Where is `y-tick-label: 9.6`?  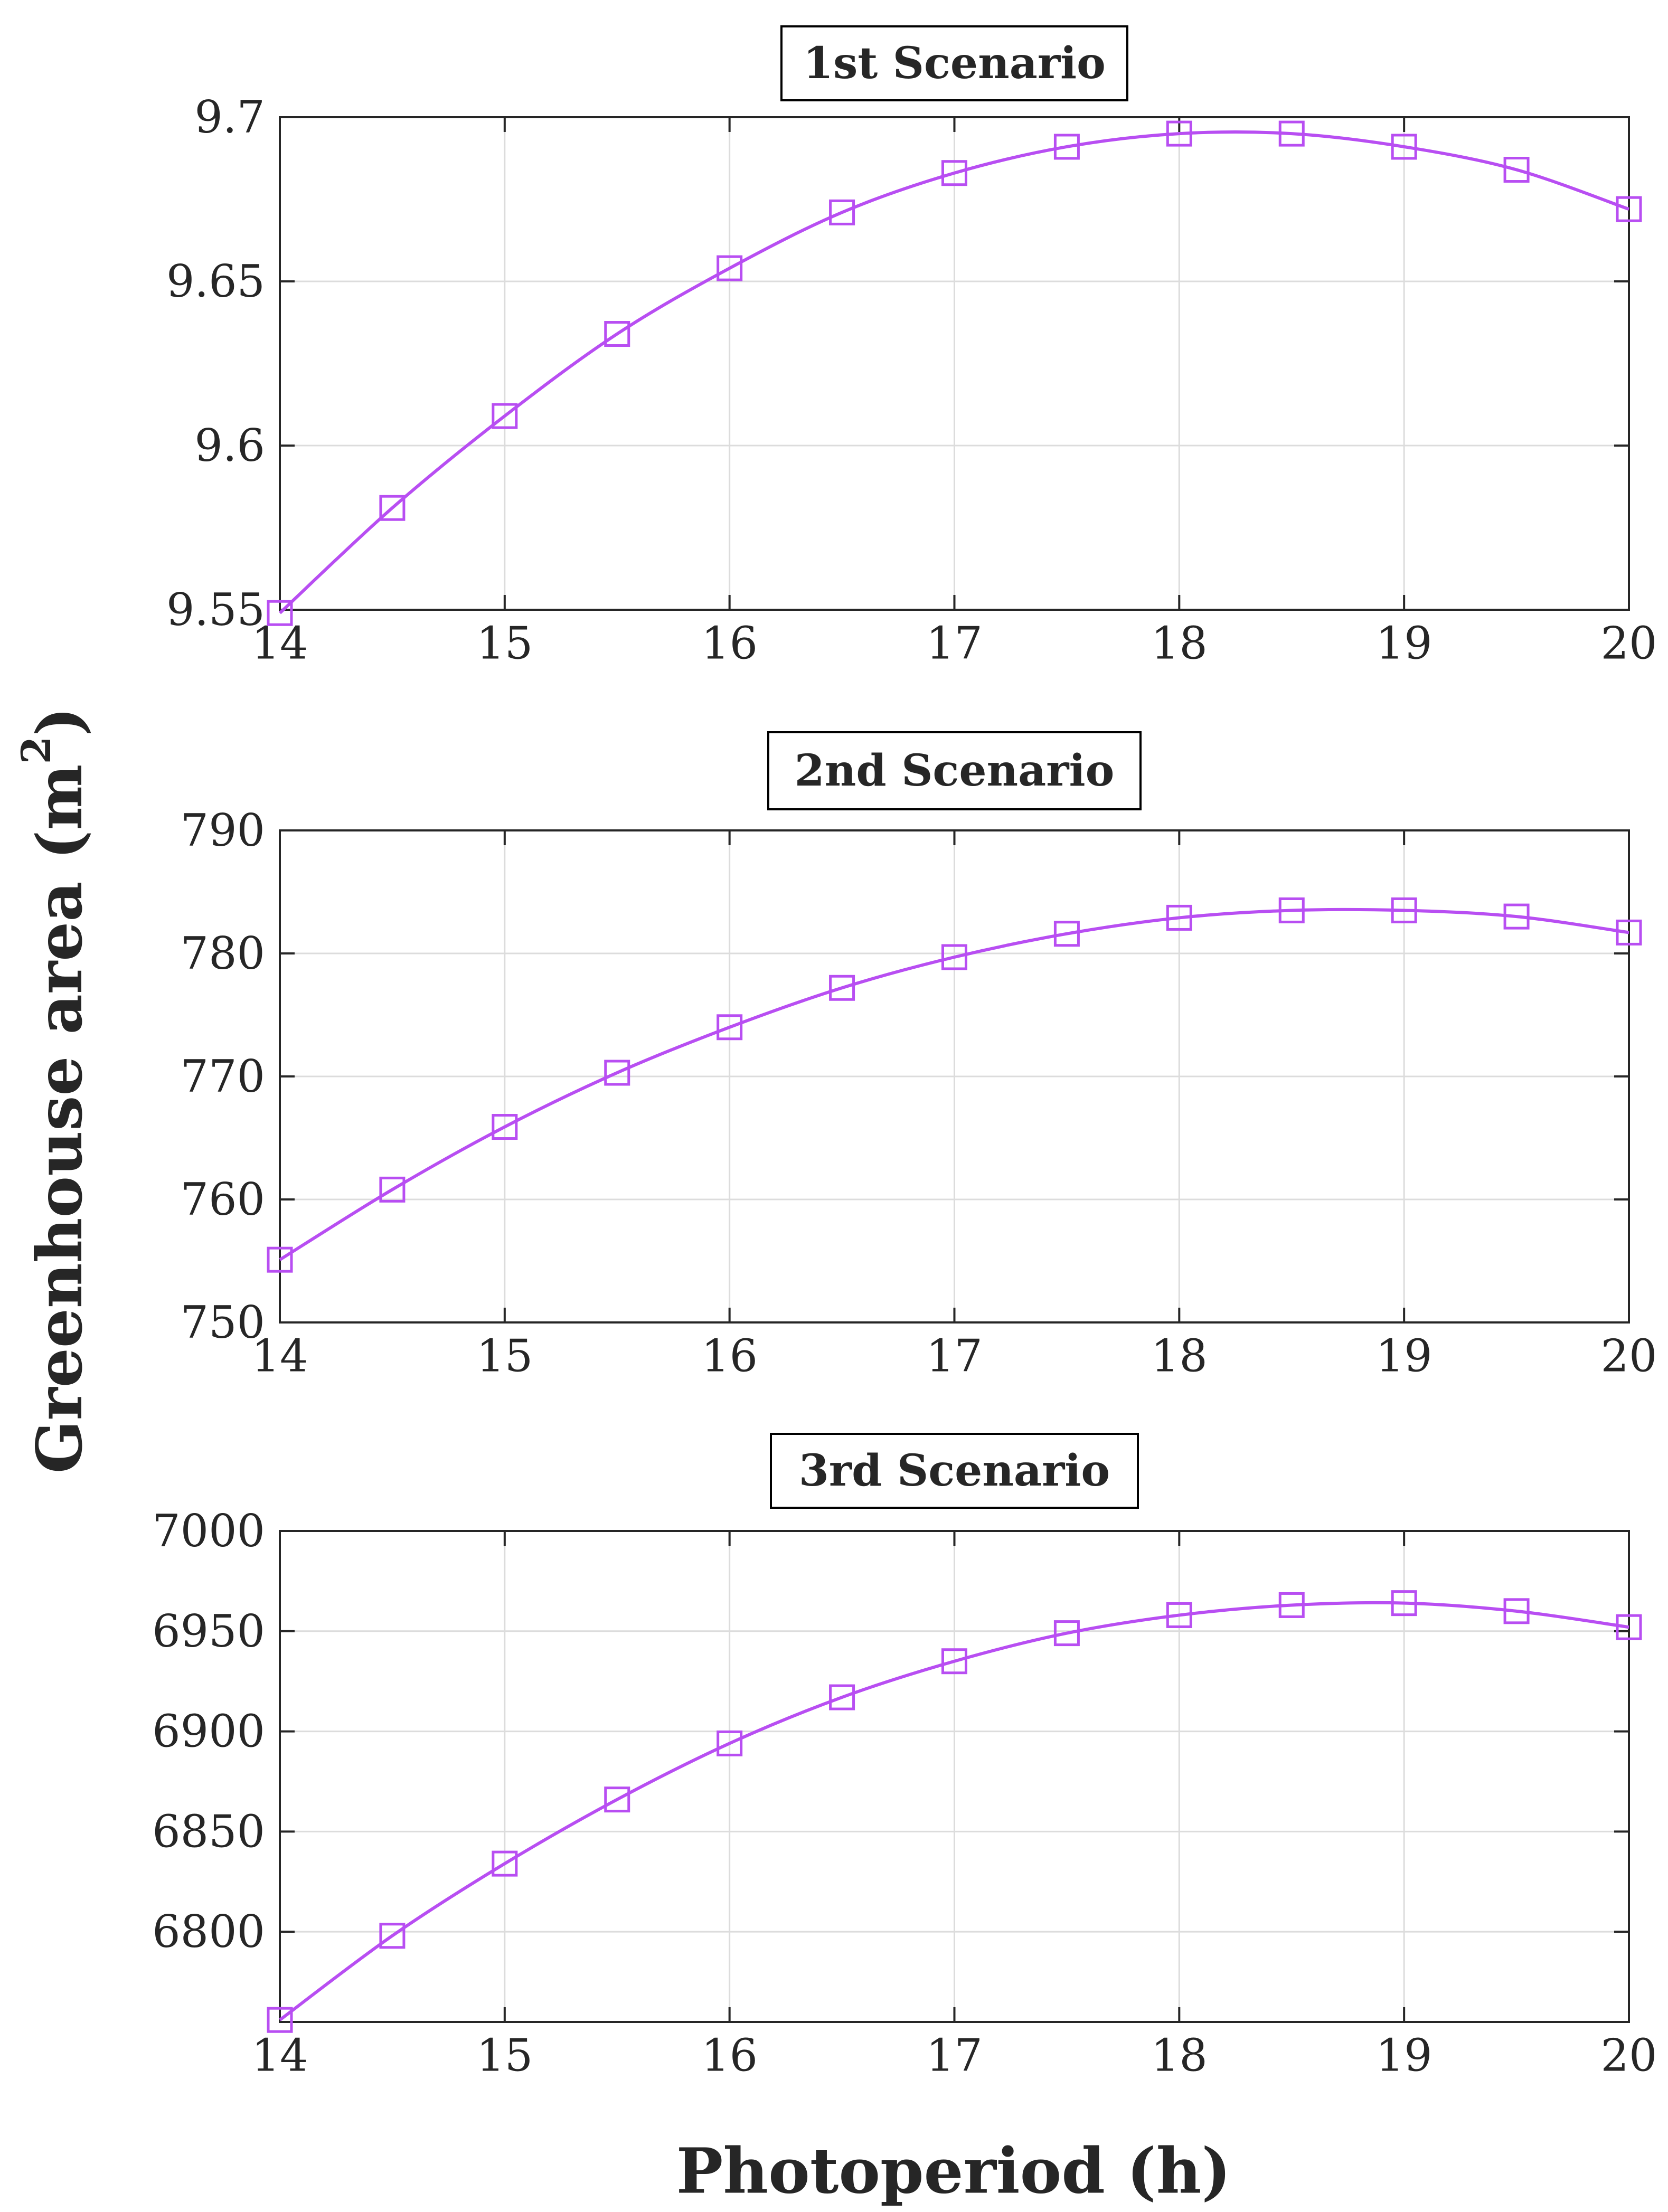 y-tick-label: 9.6 is located at coordinates (229, 445).